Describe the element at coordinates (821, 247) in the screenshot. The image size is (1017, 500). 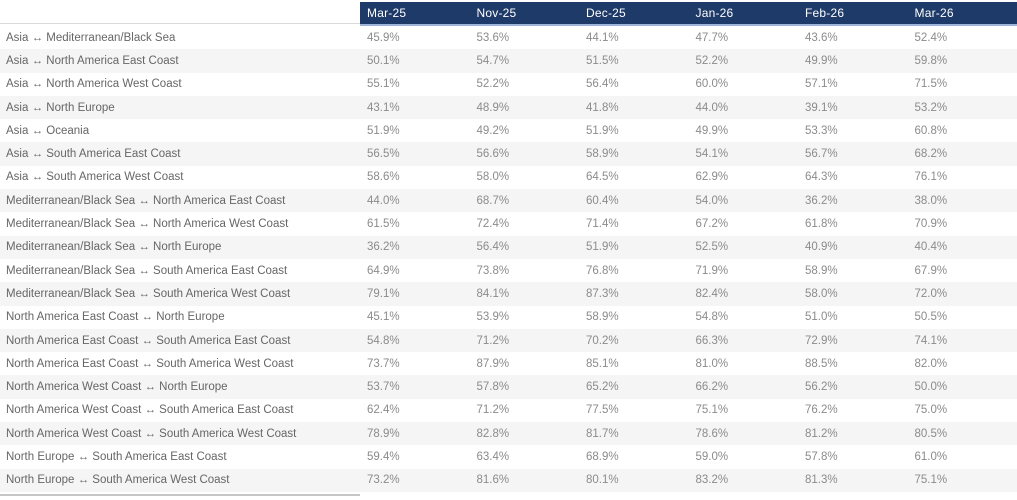
I see `value-cell: 40.9%` at that location.